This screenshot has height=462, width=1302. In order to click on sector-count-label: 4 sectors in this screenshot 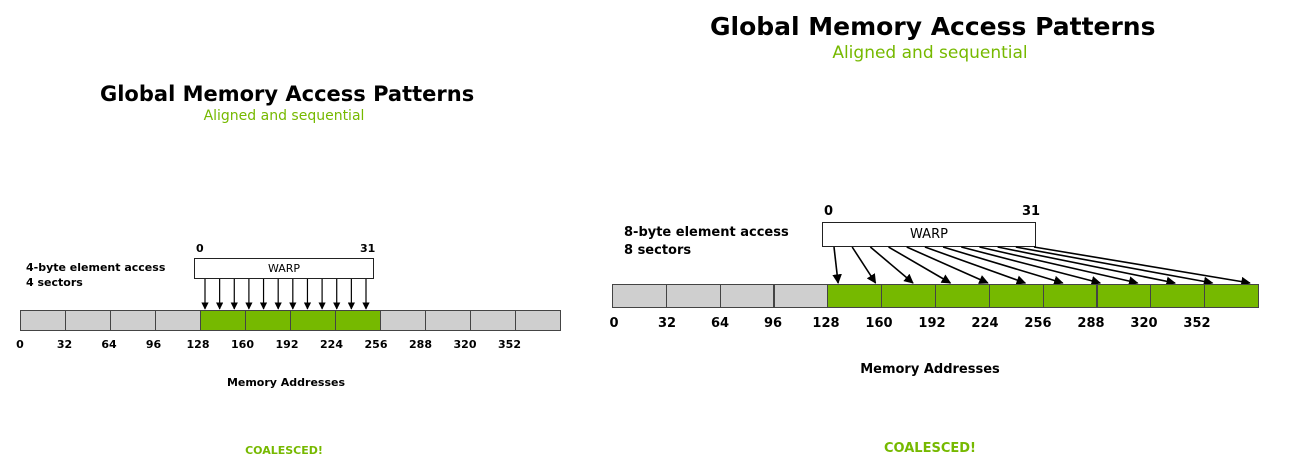, I will do `click(54, 282)`.